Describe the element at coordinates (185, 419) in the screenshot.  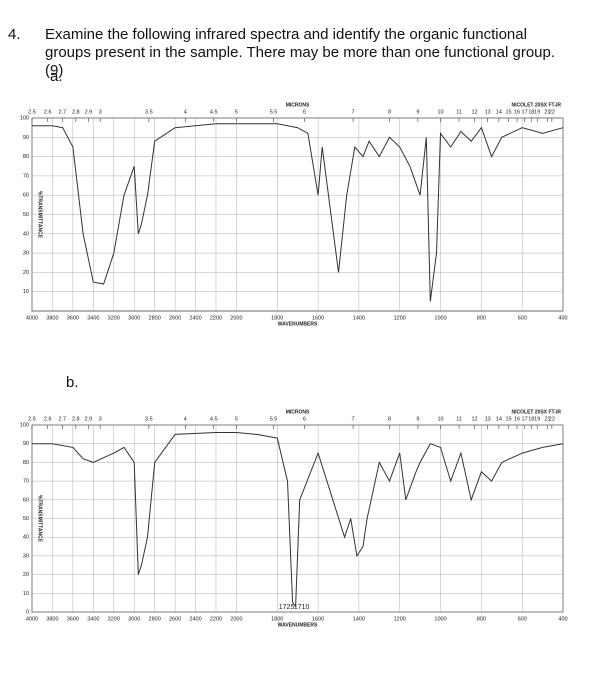
I see `x2-tick-label: 4` at that location.